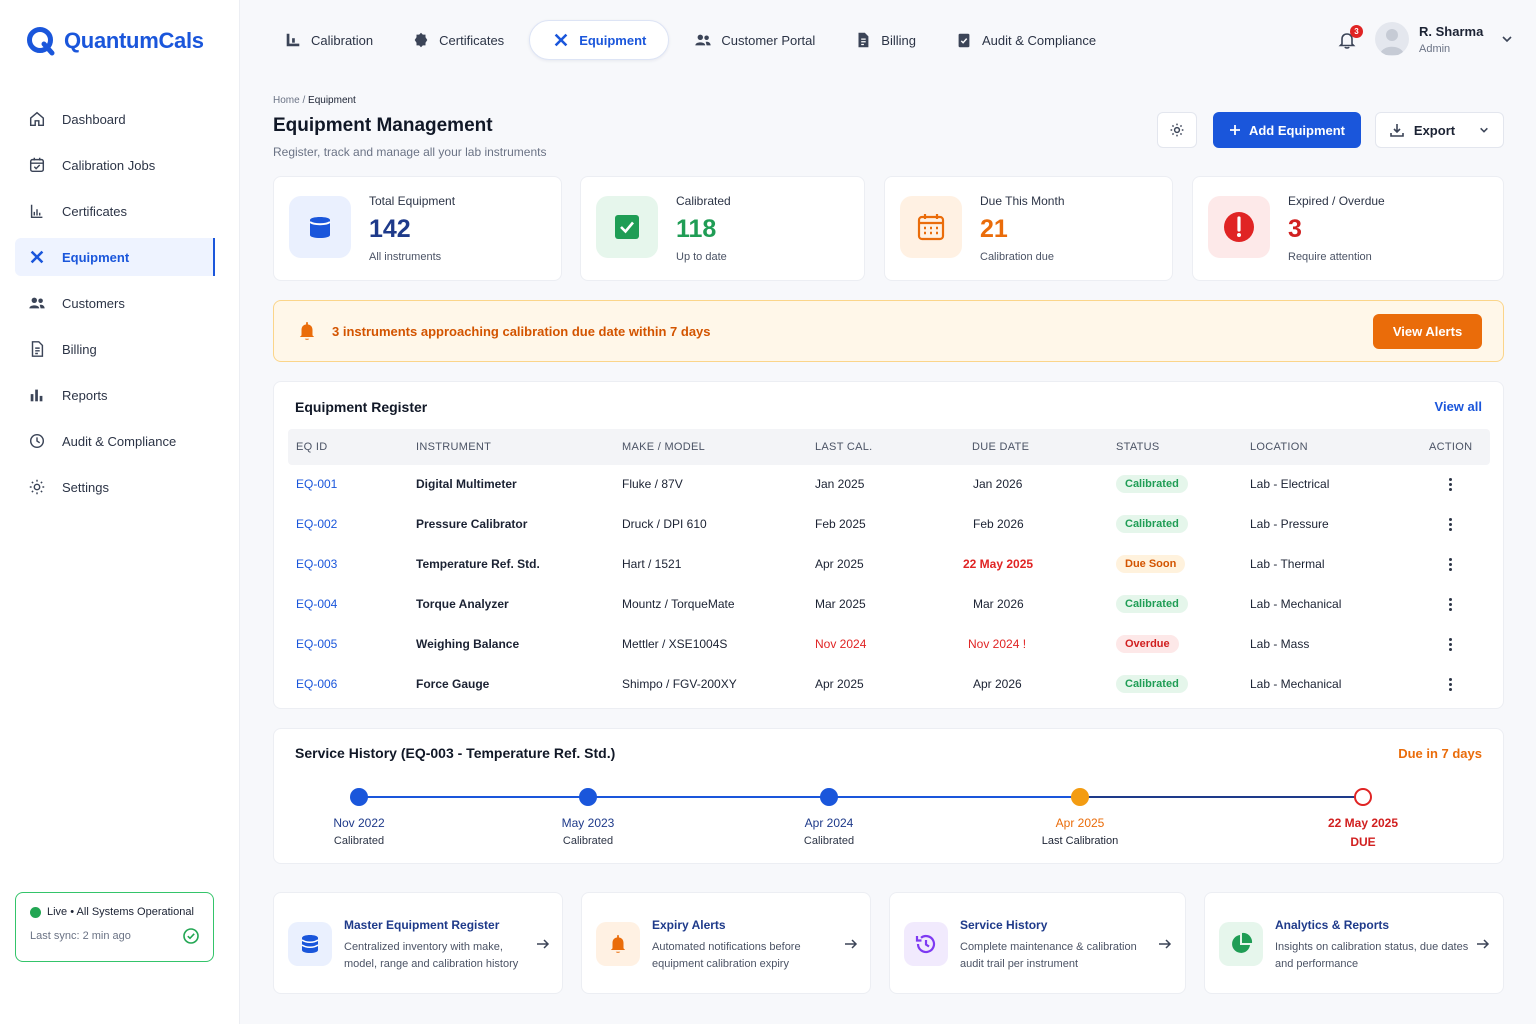  What do you see at coordinates (317, 524) in the screenshot?
I see `eq-id-link: EQ-002` at bounding box center [317, 524].